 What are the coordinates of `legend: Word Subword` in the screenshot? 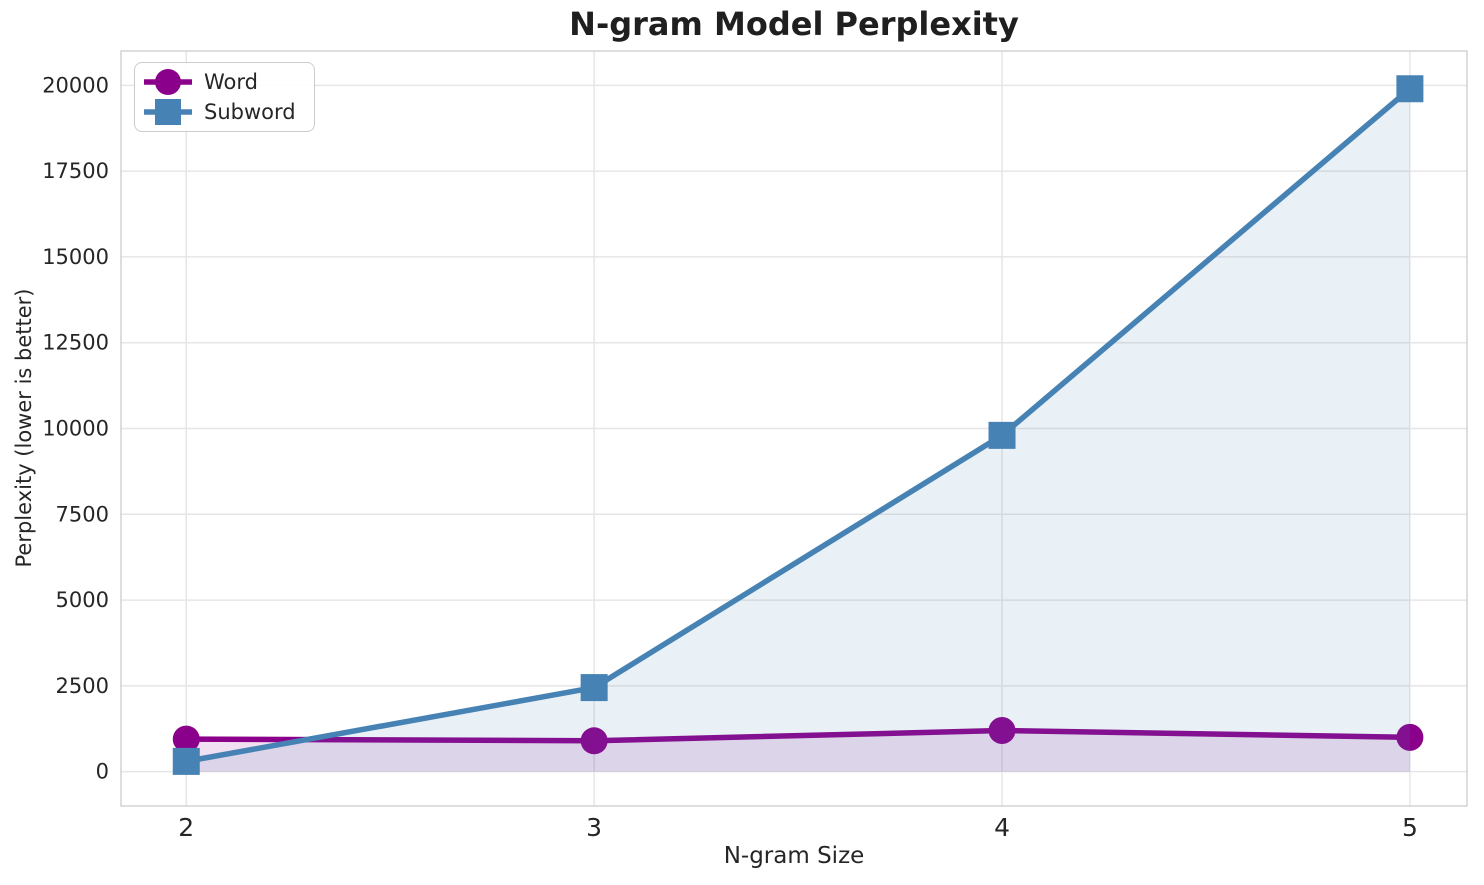 It's located at (224, 97).